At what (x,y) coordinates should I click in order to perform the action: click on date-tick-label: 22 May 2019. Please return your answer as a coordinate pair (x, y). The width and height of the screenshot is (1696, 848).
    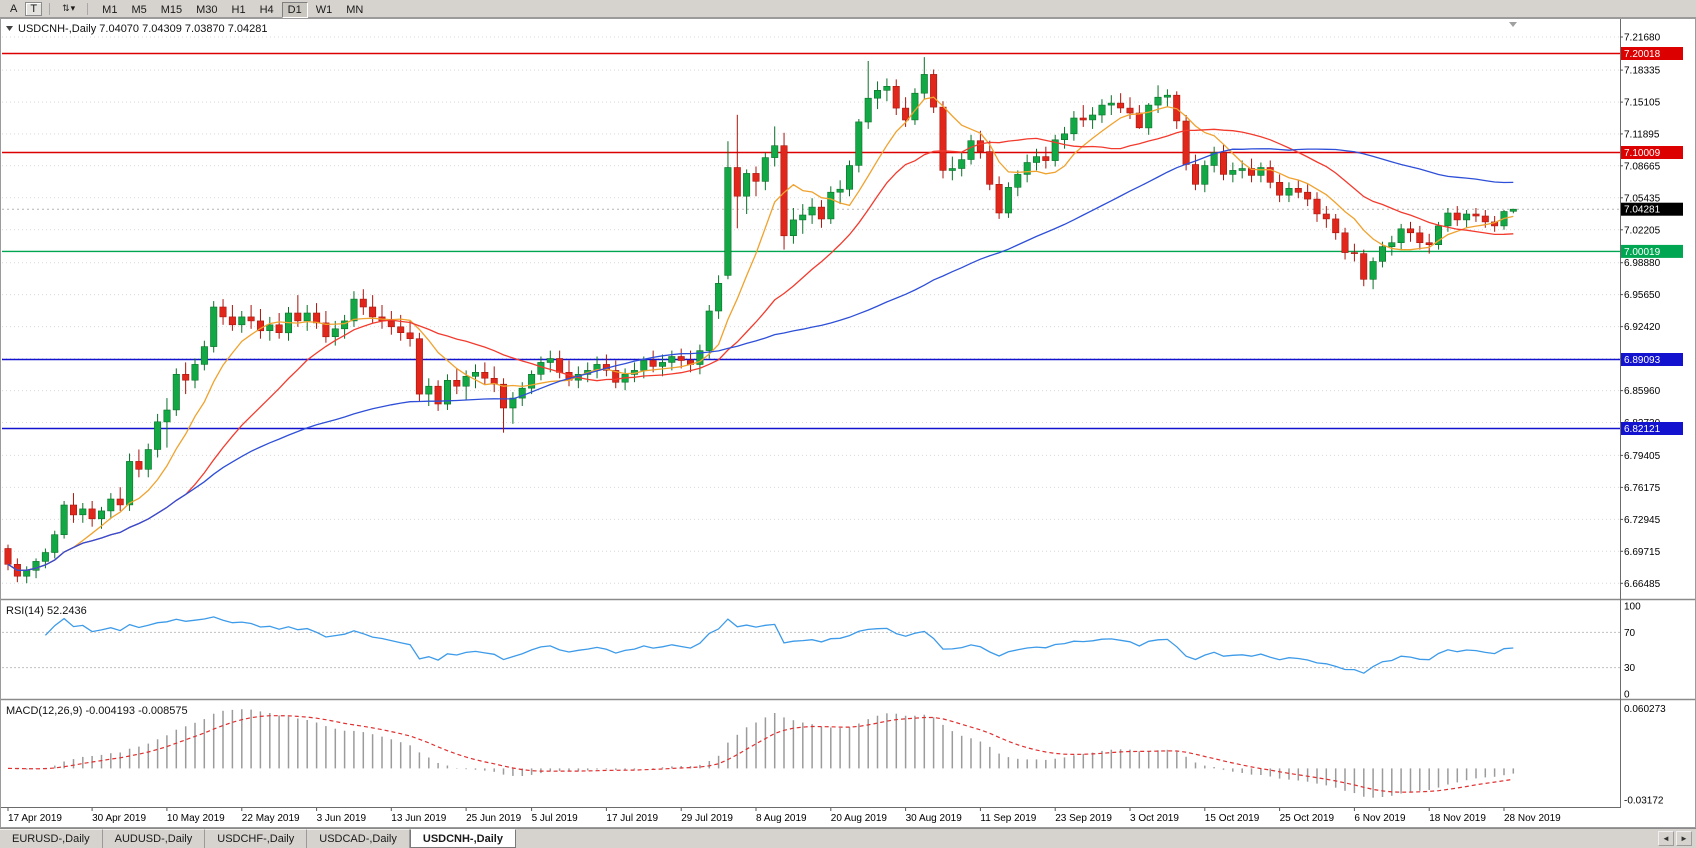
    Looking at the image, I should click on (271, 818).